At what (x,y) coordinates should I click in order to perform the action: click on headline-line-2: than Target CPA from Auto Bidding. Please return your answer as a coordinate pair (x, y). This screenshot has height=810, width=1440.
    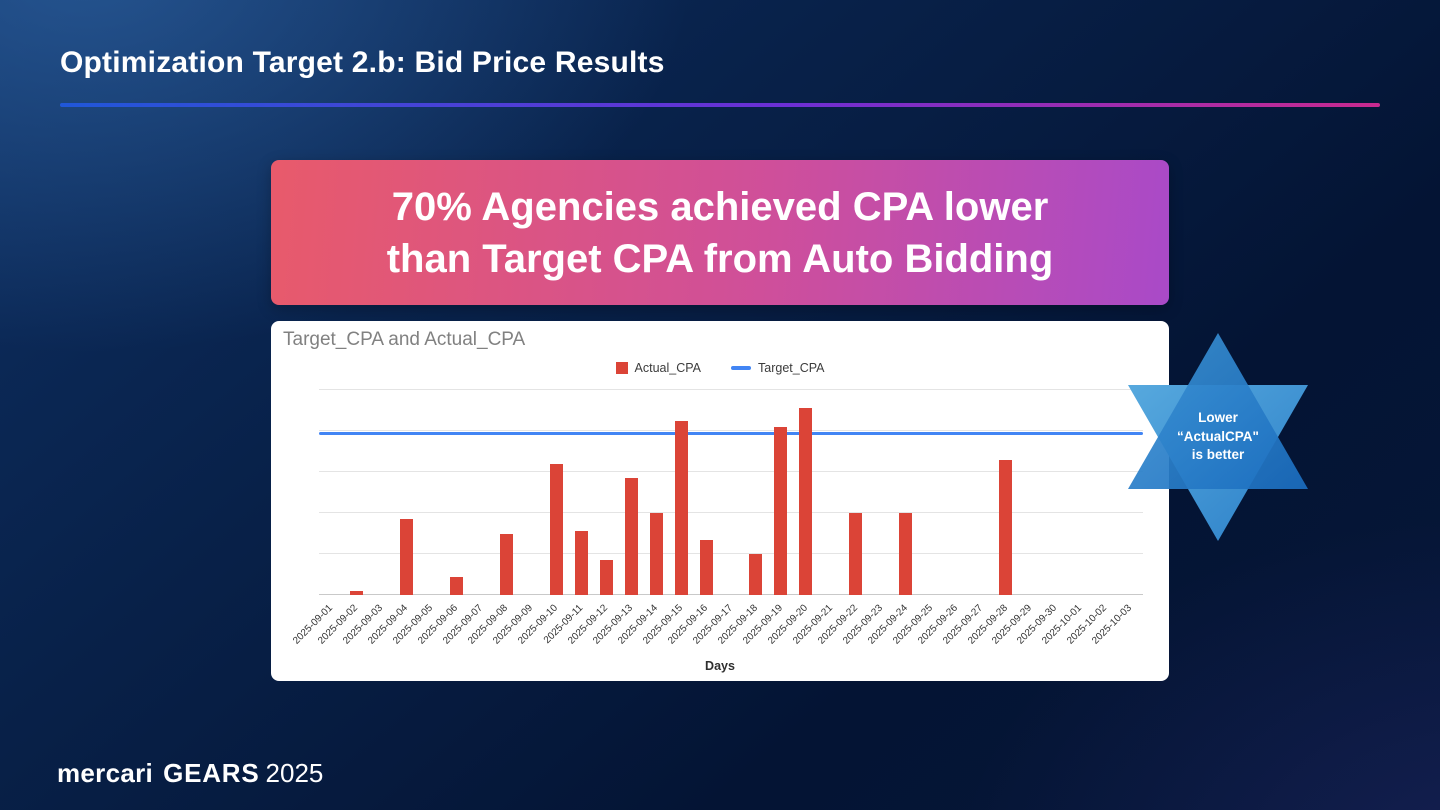
    Looking at the image, I should click on (720, 258).